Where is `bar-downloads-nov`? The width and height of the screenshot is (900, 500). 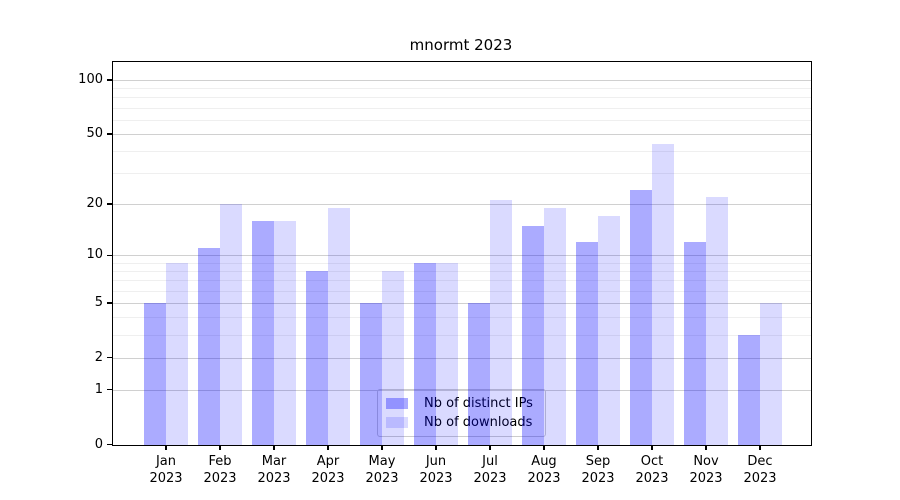 bar-downloads-nov is located at coordinates (717, 320).